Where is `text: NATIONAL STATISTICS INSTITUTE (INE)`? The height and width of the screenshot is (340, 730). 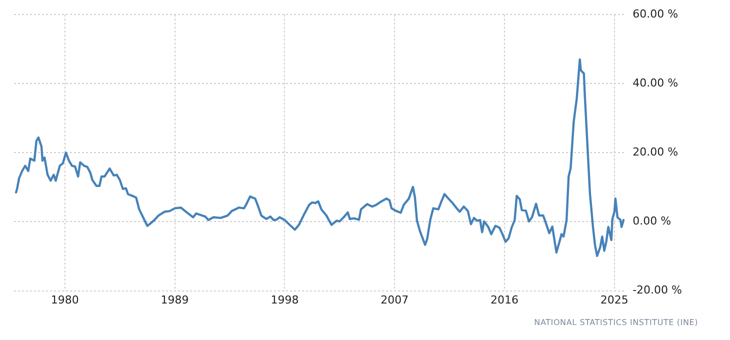
text: NATIONAL STATISTICS INSTITUTE (INE) is located at coordinates (616, 322).